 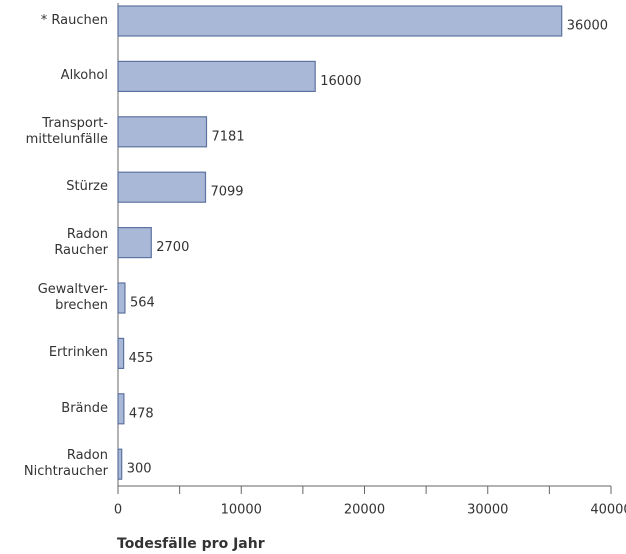 What do you see at coordinates (191, 544) in the screenshot?
I see `x-axis-title: Todesfälle pro Jahr` at bounding box center [191, 544].